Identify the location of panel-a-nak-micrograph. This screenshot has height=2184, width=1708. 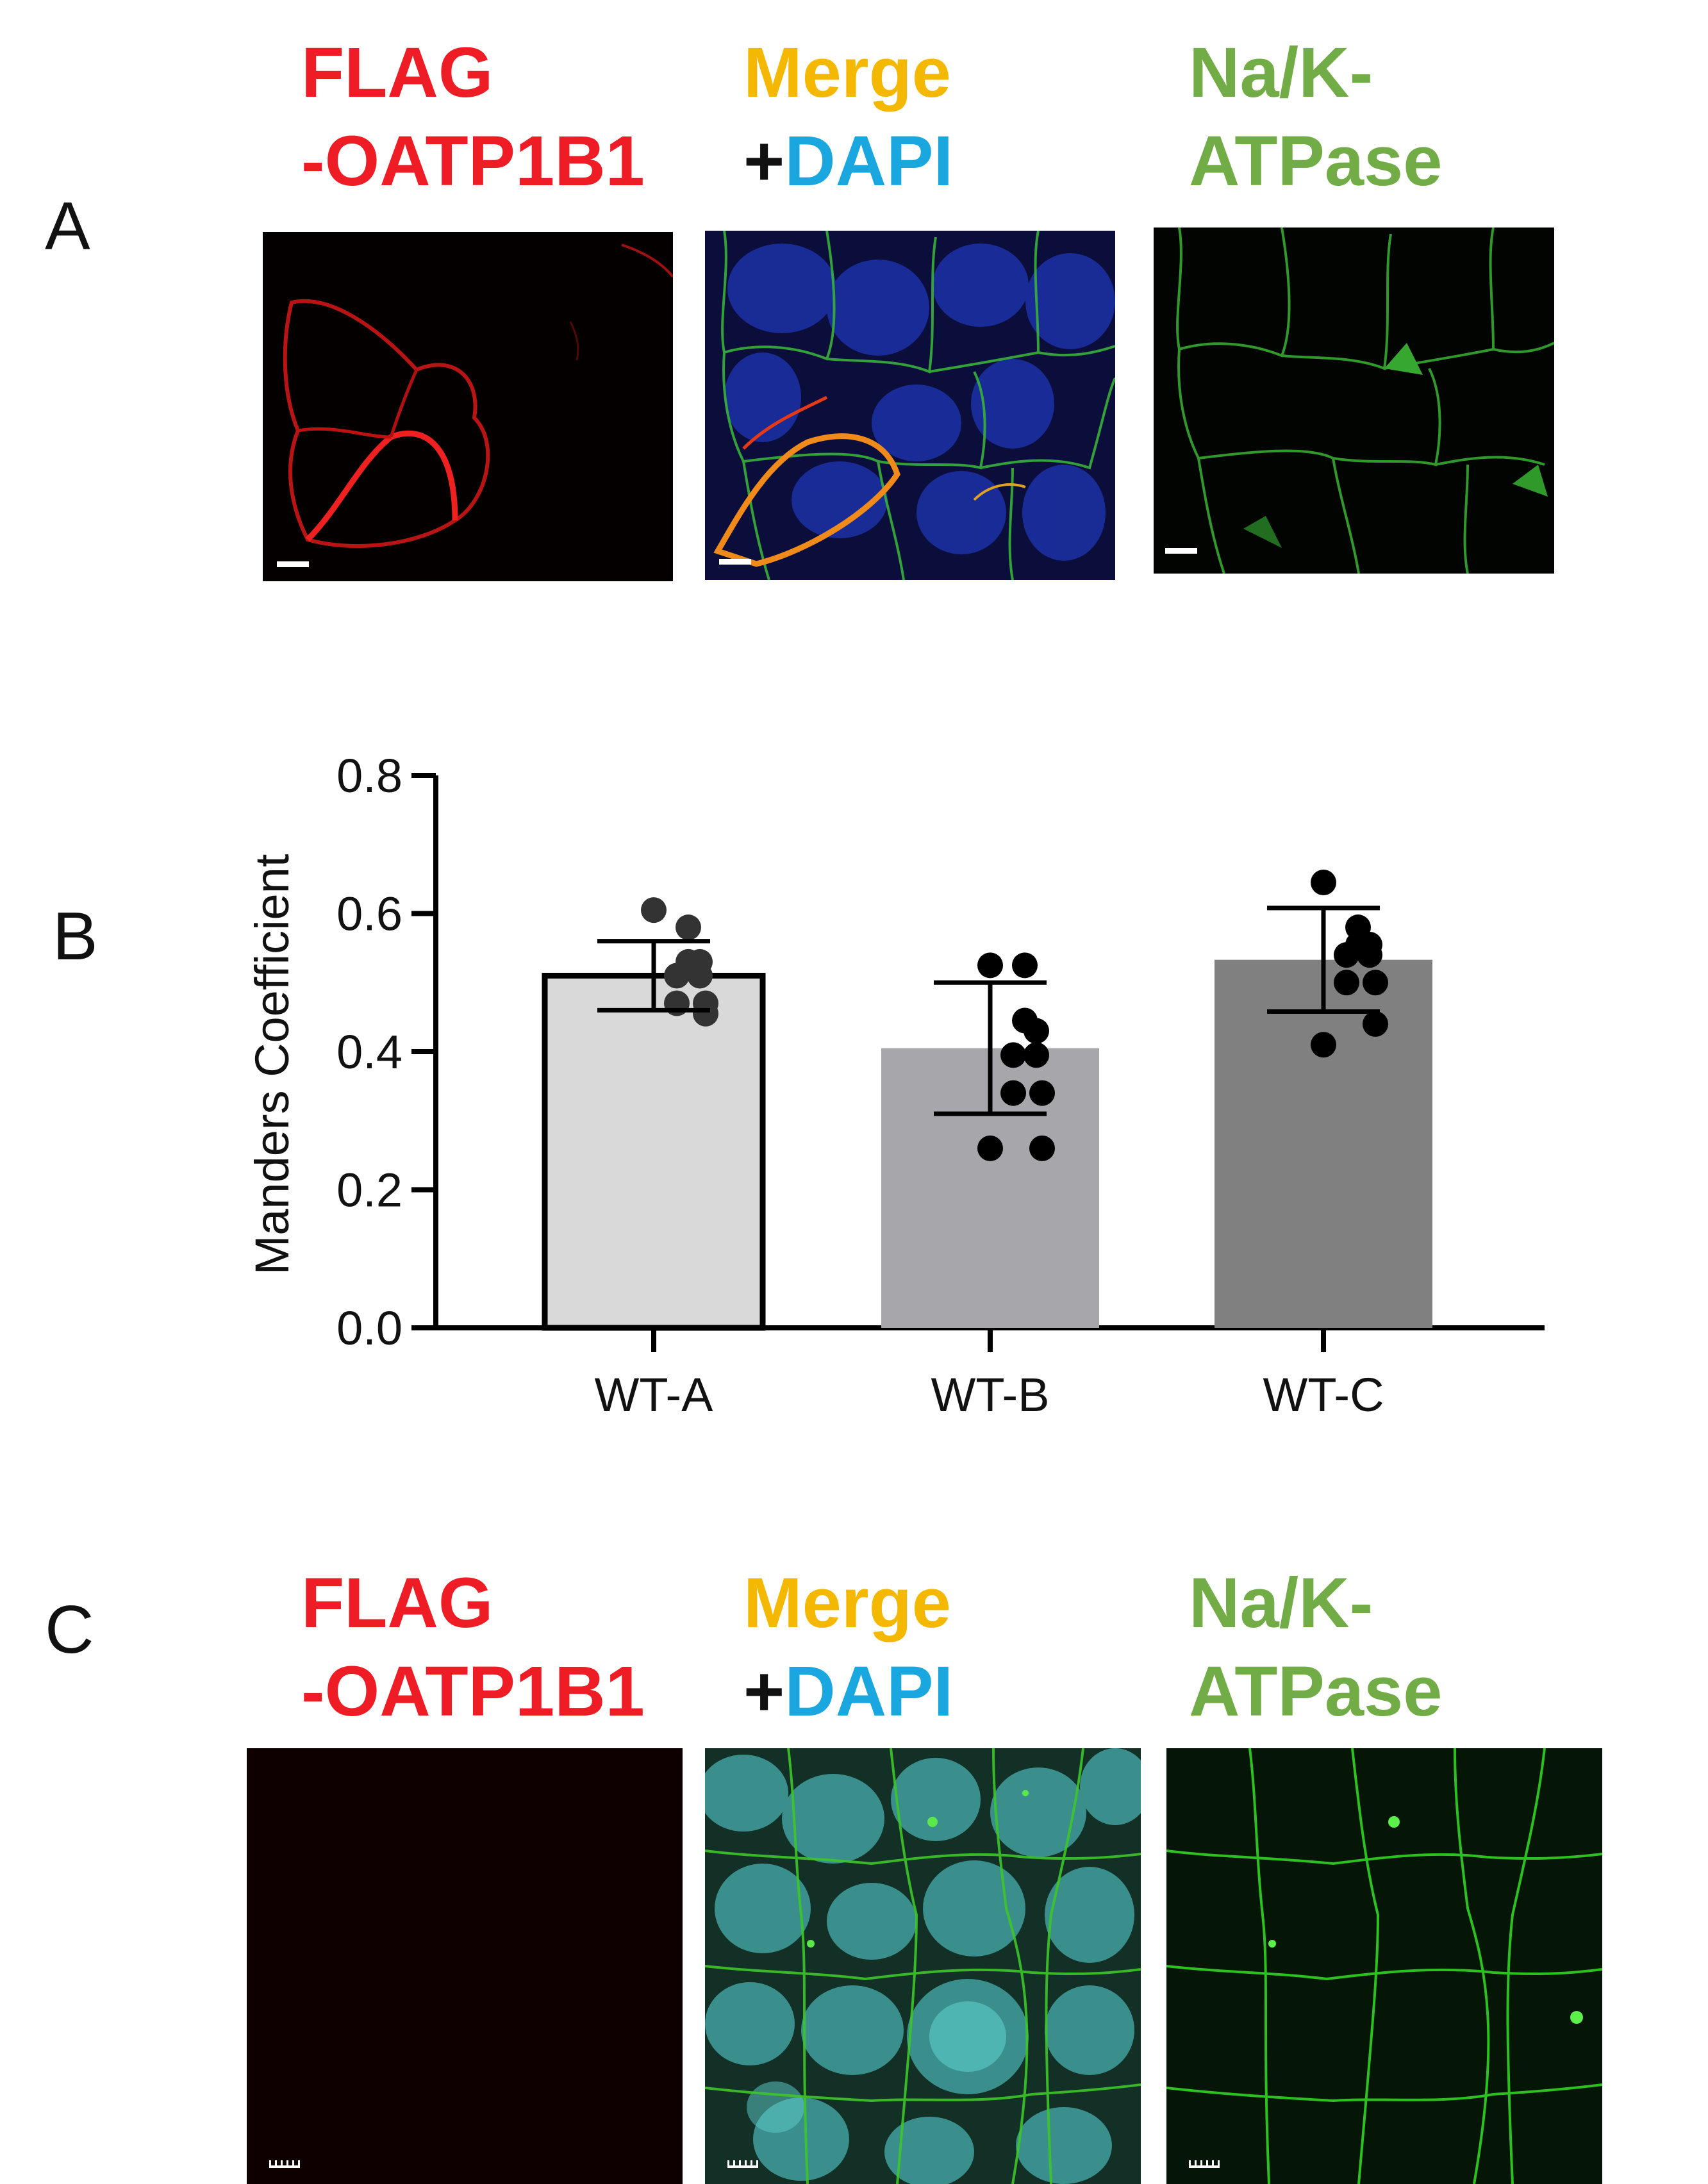
(1354, 401).